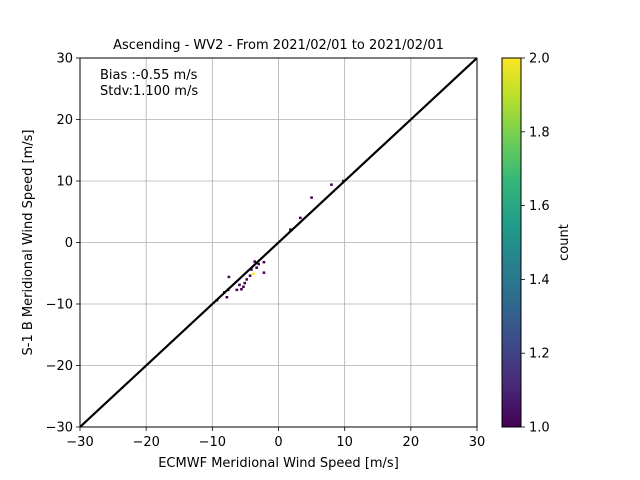 The height and width of the screenshot is (480, 640). I want to click on x-tick-label: −10, so click(212, 442).